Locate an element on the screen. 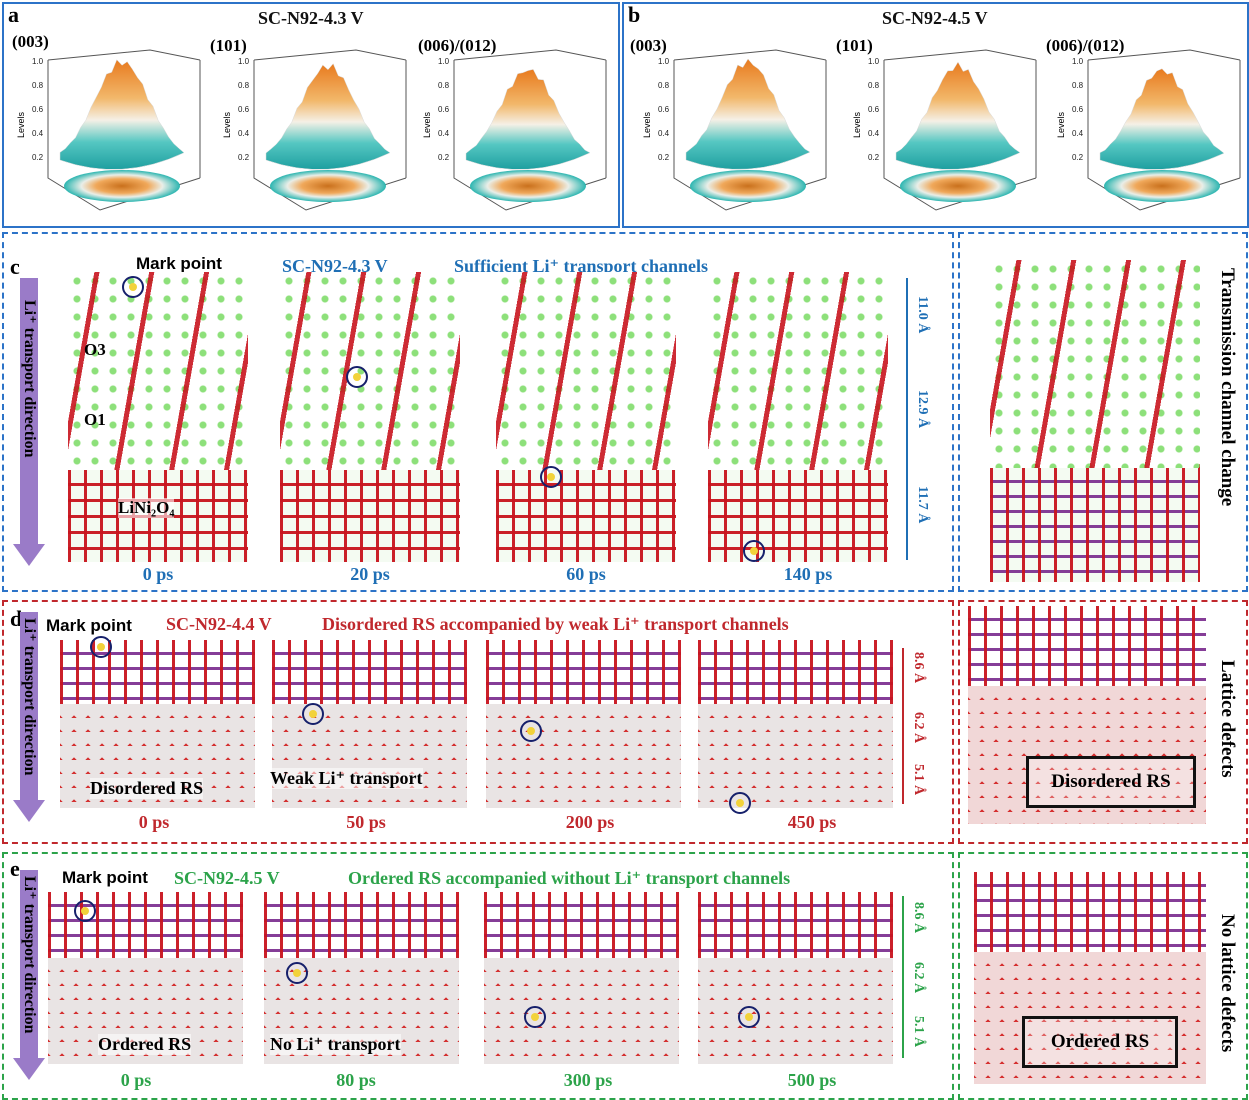  panel-c-dim-line is located at coordinates (907, 419).